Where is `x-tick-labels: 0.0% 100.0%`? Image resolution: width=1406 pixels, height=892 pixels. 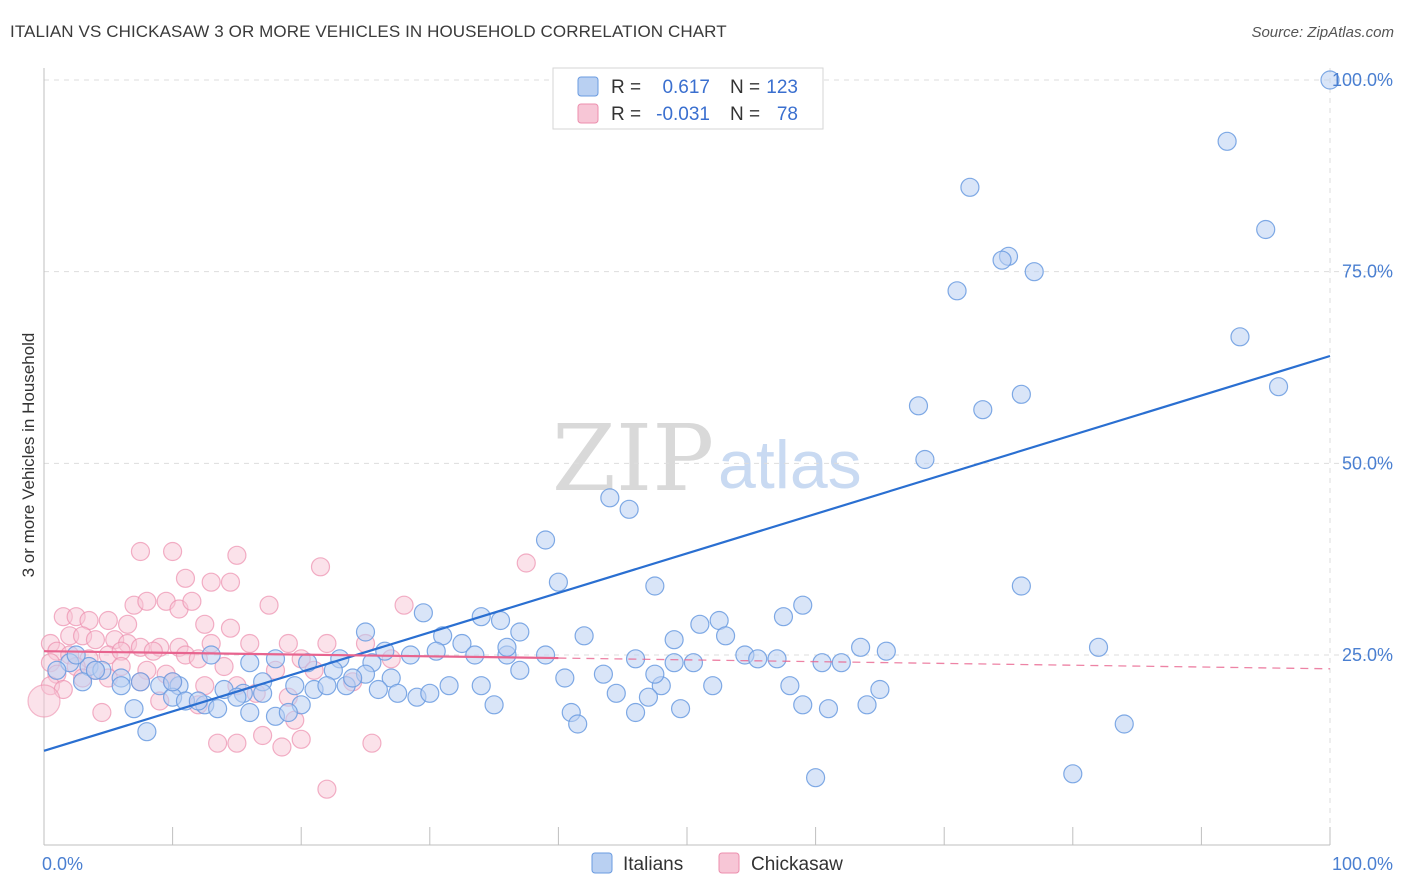 x-tick-labels: 0.0% 100.0% is located at coordinates (717, 864).